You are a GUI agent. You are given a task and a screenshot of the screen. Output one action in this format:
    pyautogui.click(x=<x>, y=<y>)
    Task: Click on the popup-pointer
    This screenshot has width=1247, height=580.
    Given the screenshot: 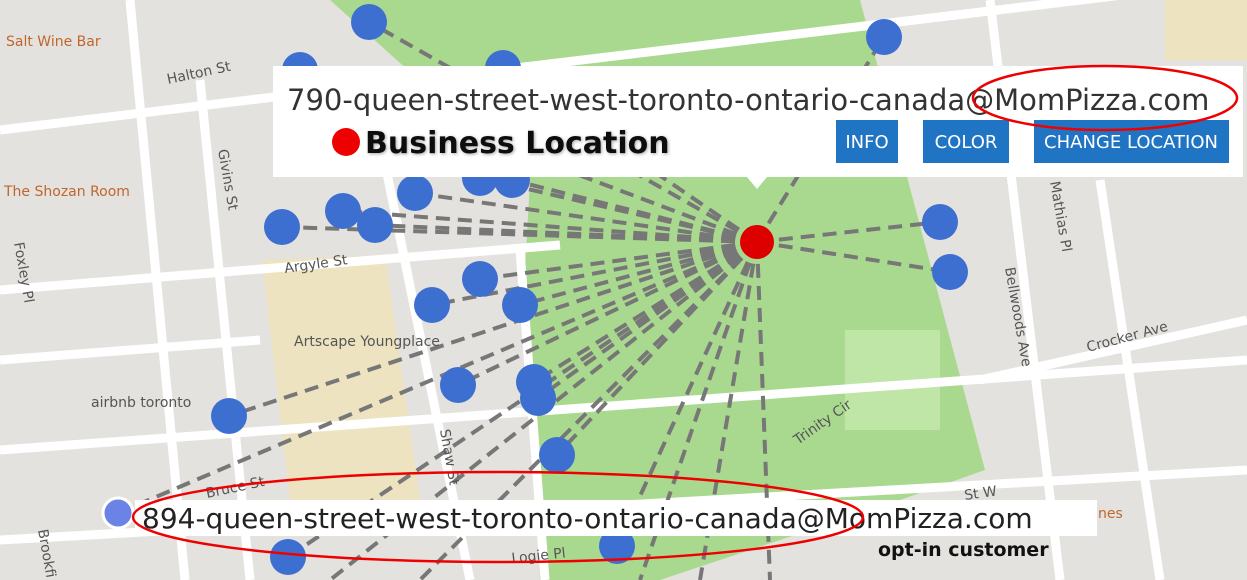 What is the action you would take?
    pyautogui.click(x=757, y=183)
    